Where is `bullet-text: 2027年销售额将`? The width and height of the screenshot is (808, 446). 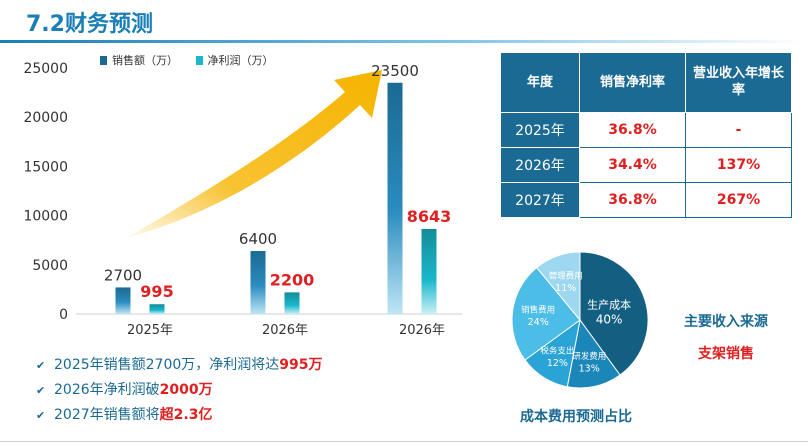
bullet-text: 2027年销售额将 is located at coordinates (107, 415).